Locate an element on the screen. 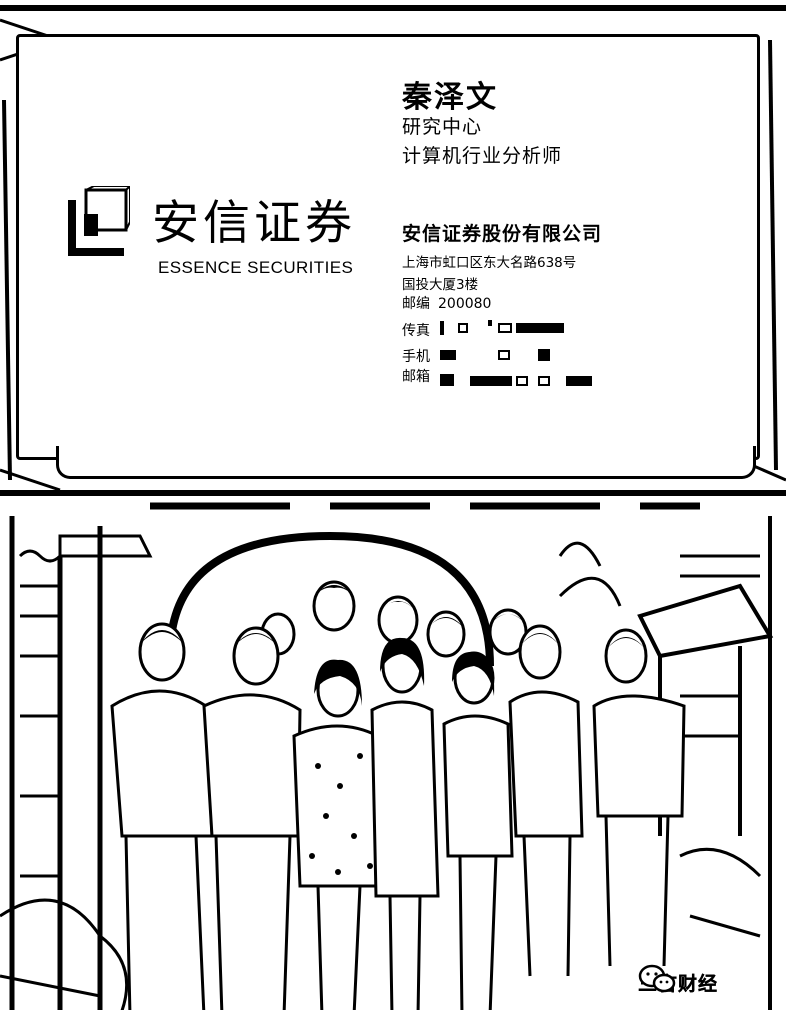 Image resolution: width=786 pixels, height=1010 pixels. watermark: 三言财经 is located at coordinates (678, 982).